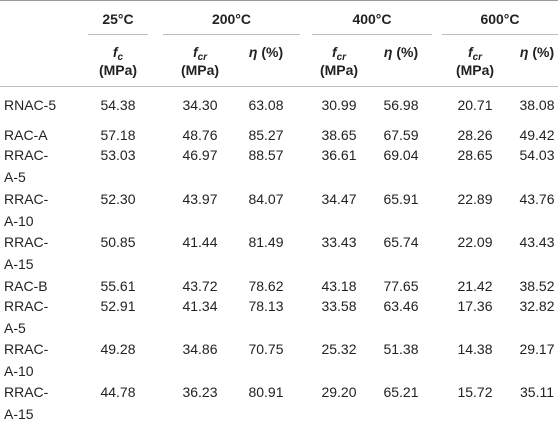 The width and height of the screenshot is (558, 423). I want to click on table-cell: 29.17, so click(537, 349).